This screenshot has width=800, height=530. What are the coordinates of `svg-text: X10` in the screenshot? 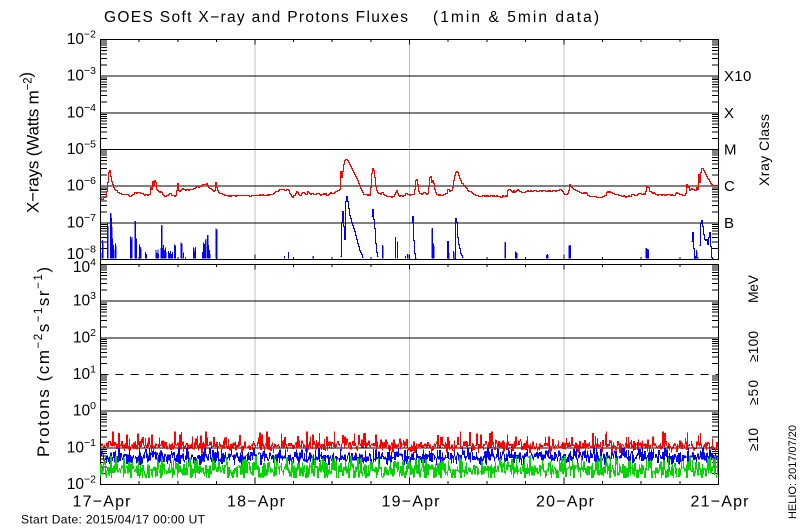 It's located at (738, 76).